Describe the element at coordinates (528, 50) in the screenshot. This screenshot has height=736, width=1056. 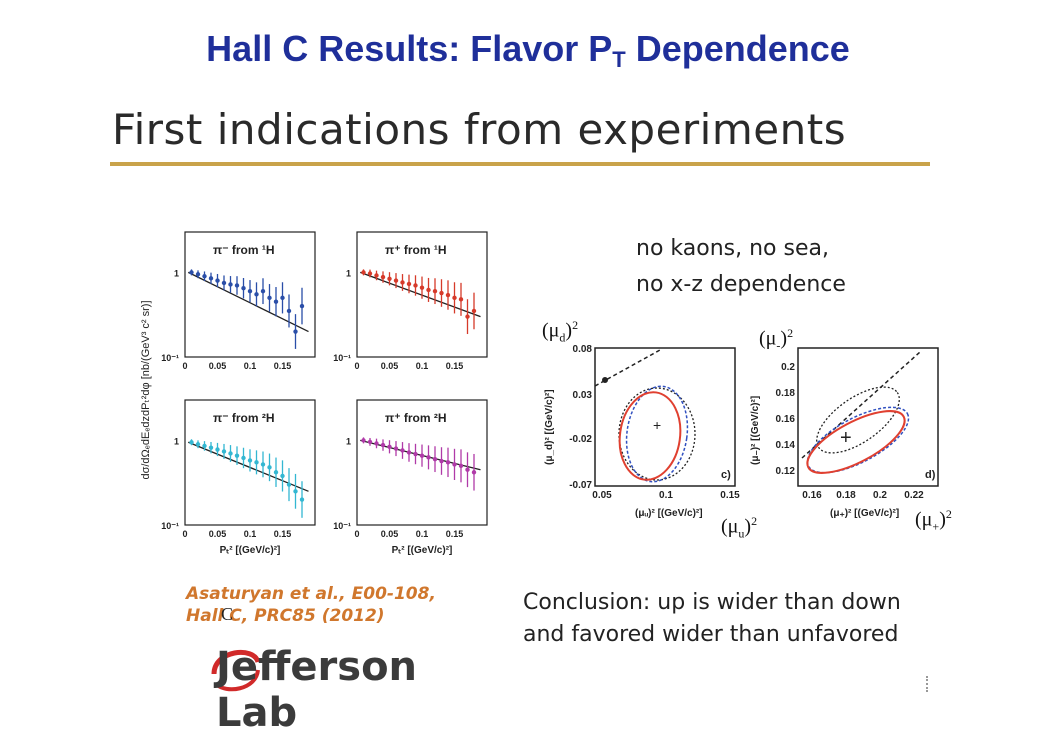
I see `slide-title: Hall C Results: Flavor PT Dependence` at that location.